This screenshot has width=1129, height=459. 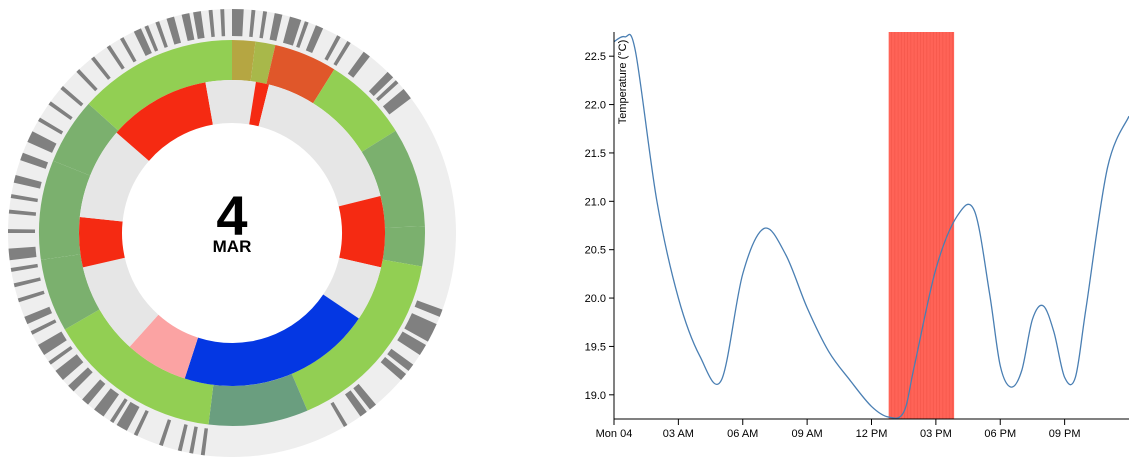 What do you see at coordinates (807, 434) in the screenshot?
I see `x-tick-label: 09 AM` at bounding box center [807, 434].